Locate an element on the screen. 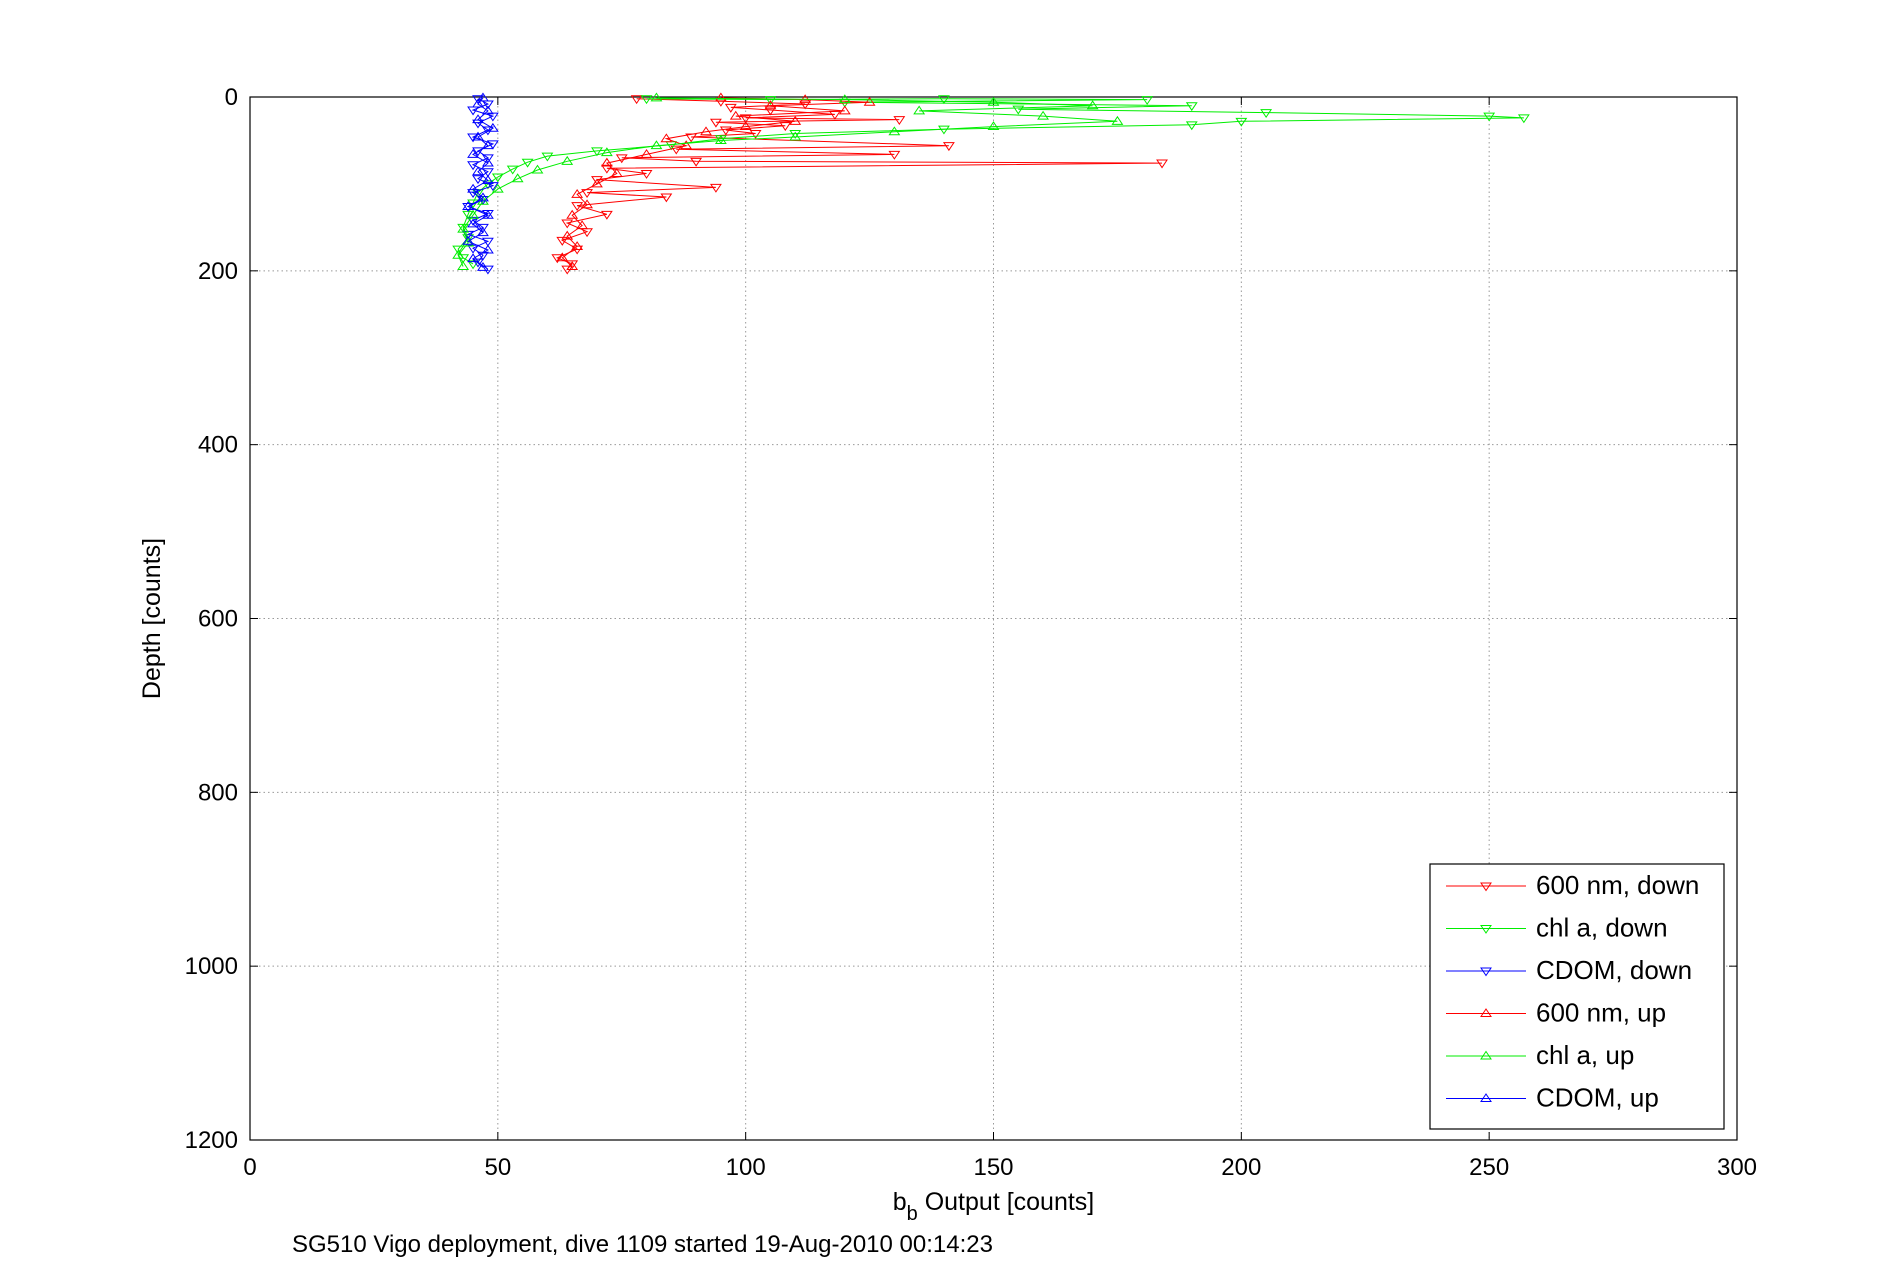 The image size is (1891, 1262). legend-label: 600 nm, down is located at coordinates (1617, 885).